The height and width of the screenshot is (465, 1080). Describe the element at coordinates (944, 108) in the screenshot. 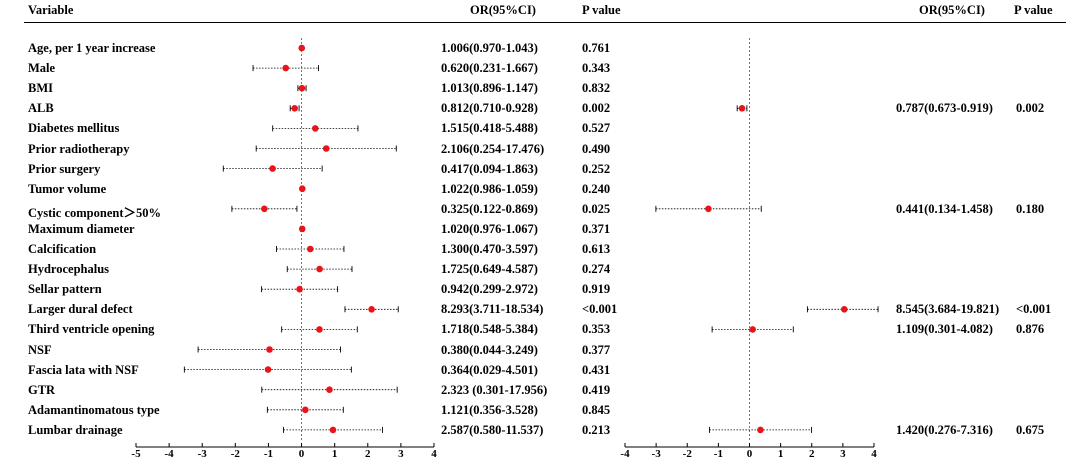

I see `or-multivariate: 0.787(0.673-0.919)` at that location.